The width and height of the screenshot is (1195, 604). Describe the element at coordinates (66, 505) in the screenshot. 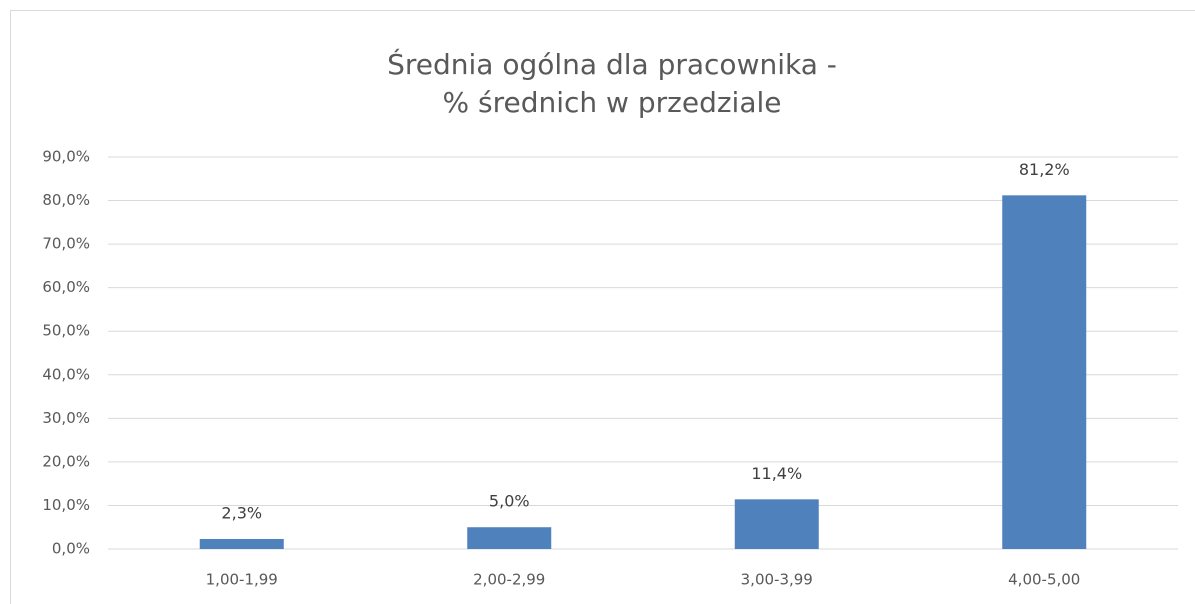

I see `y-tick-label: 10,0%` at that location.